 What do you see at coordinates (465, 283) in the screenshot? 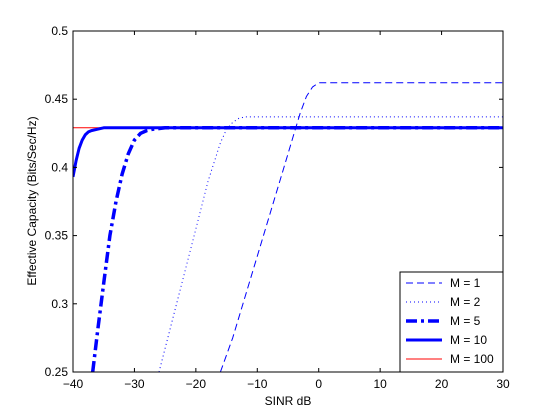
I see `legend-label: M = 1` at bounding box center [465, 283].